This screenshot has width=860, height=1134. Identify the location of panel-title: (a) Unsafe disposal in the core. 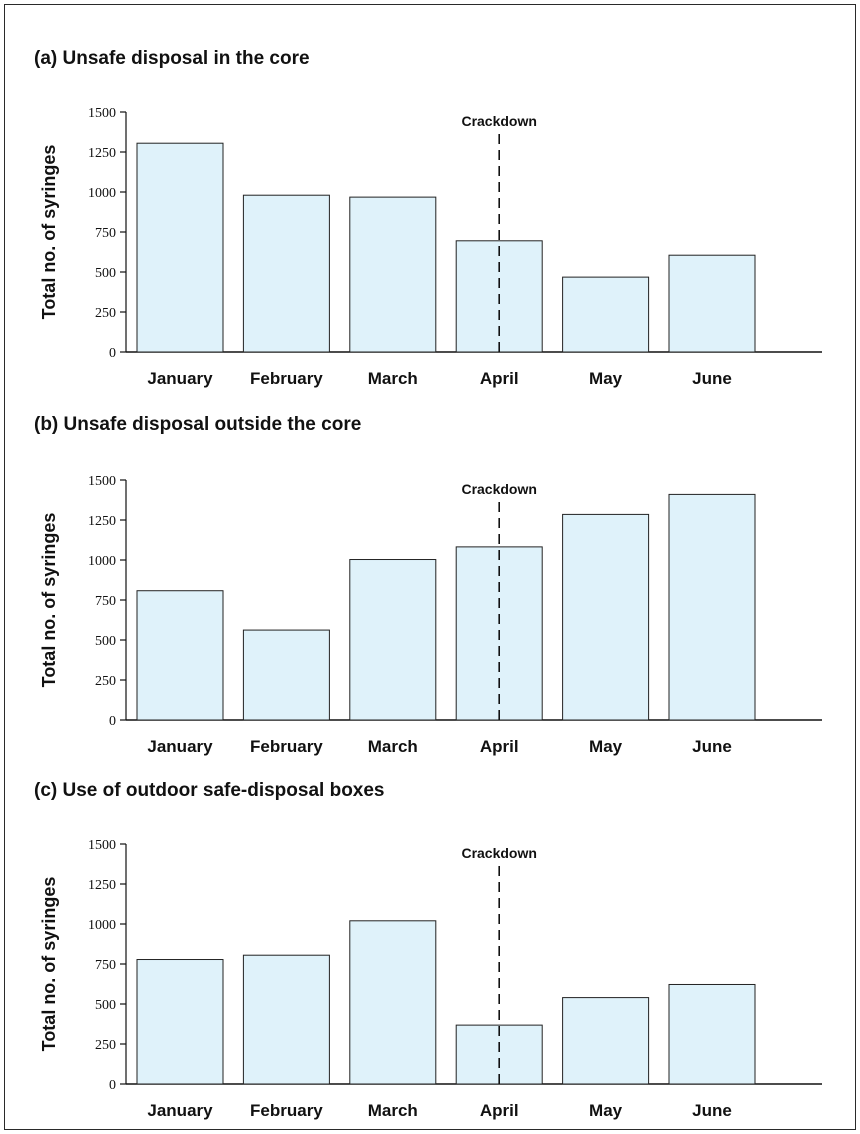
(172, 58).